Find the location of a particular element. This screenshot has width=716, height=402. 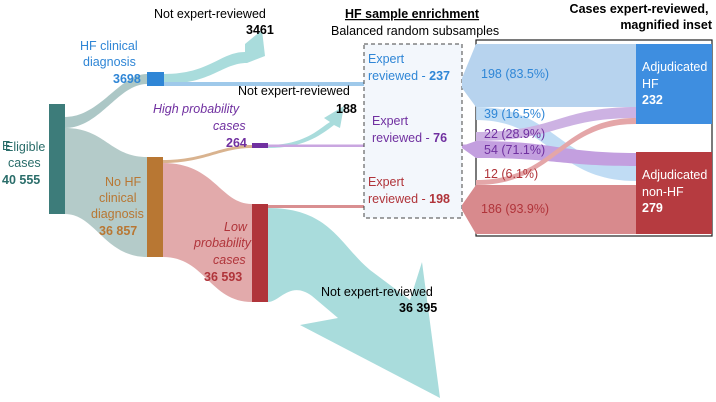

enrichment-high-text: Expert reviewed - 76 is located at coordinates (409, 129).